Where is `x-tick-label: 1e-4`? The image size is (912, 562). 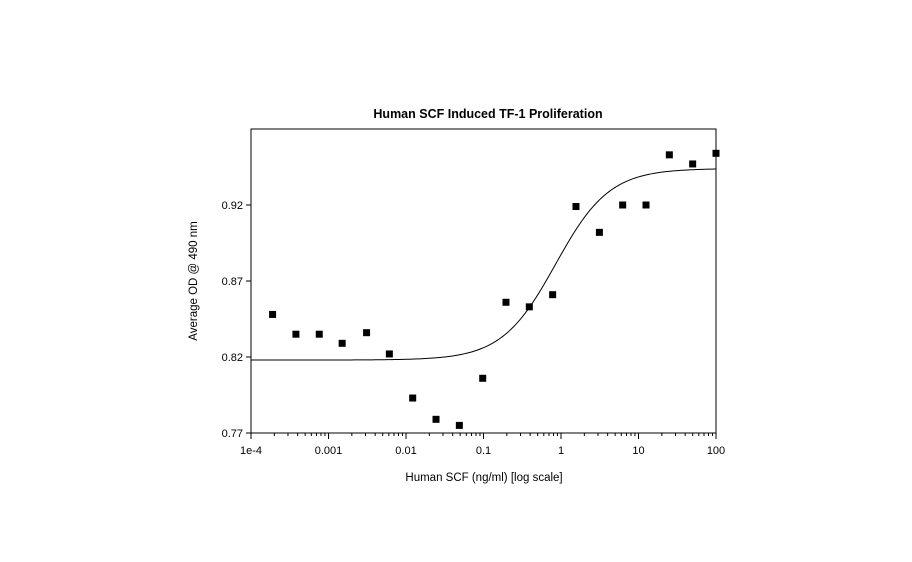
x-tick-label: 1e-4 is located at coordinates (251, 451).